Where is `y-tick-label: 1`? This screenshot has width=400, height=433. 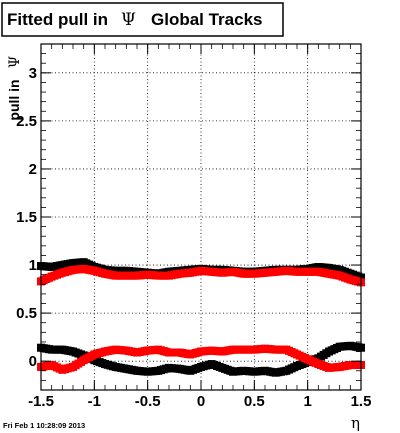
y-tick-label: 1 is located at coordinates (33, 265).